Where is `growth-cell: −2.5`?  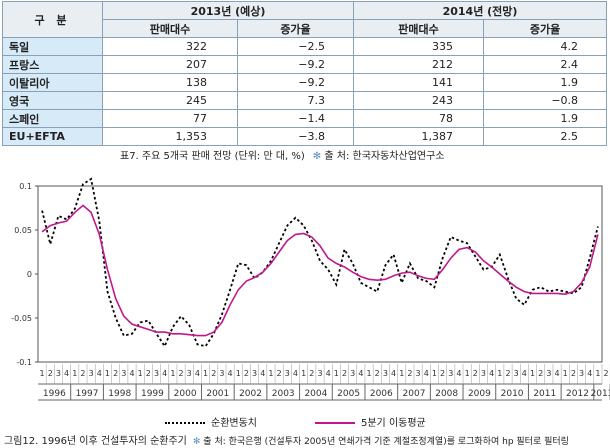
growth-cell: −2.5 is located at coordinates (295, 46).